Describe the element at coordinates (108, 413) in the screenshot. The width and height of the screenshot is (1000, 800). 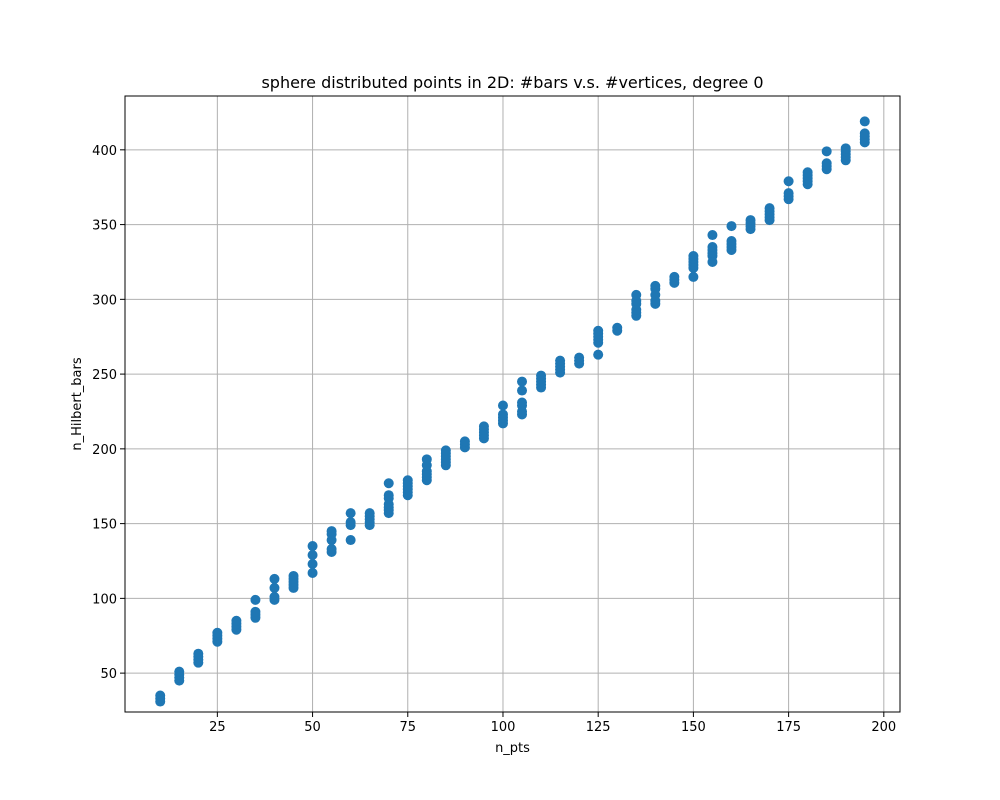
I see `y-axis-ticks: 50 100 150 200 250 300 350 400` at that location.